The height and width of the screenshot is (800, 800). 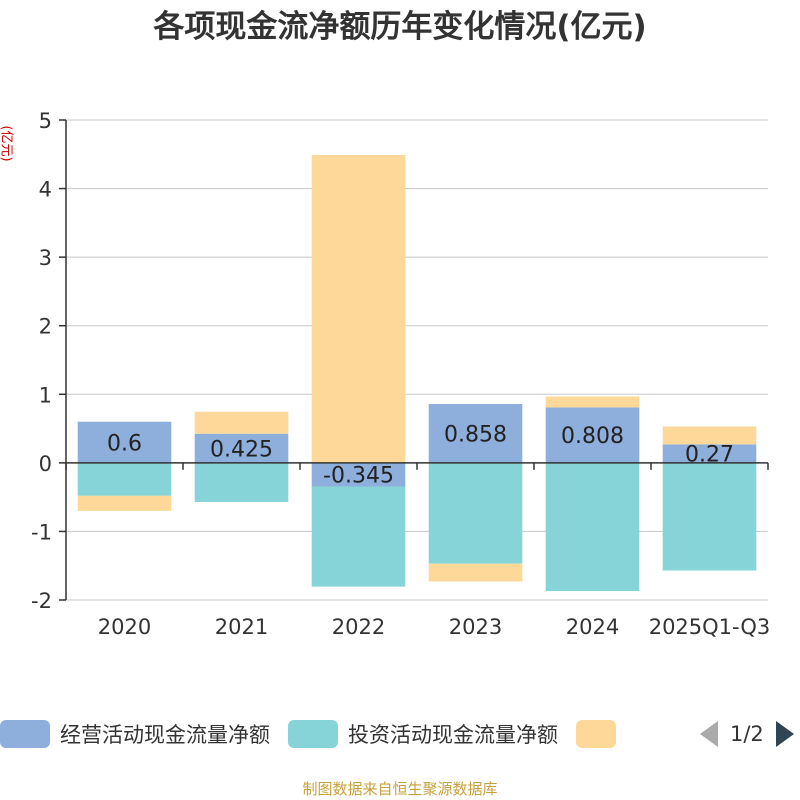 I want to click on data-label: 0.27, so click(x=709, y=455).